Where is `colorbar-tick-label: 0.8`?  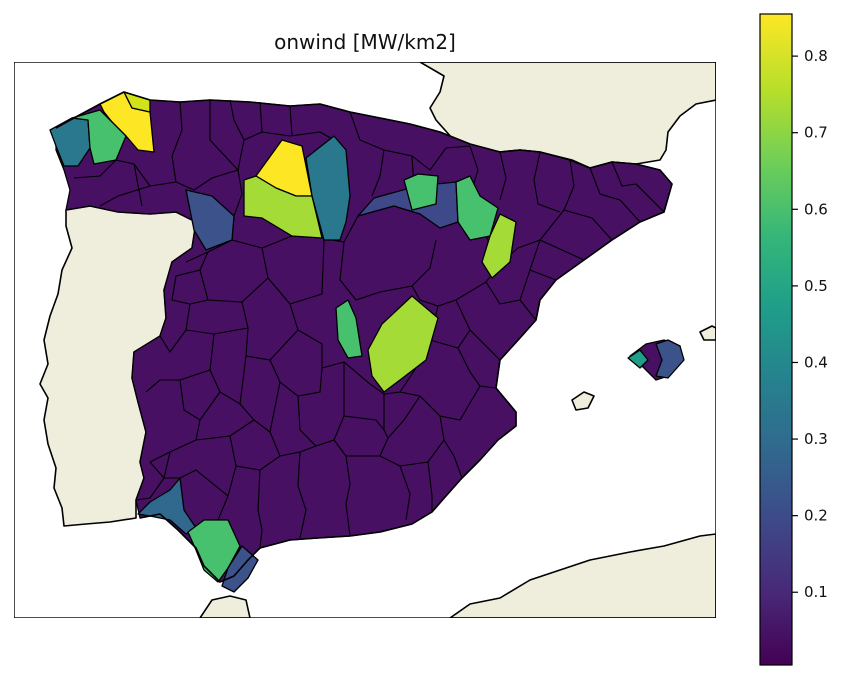 colorbar-tick-label: 0.8 is located at coordinates (816, 56).